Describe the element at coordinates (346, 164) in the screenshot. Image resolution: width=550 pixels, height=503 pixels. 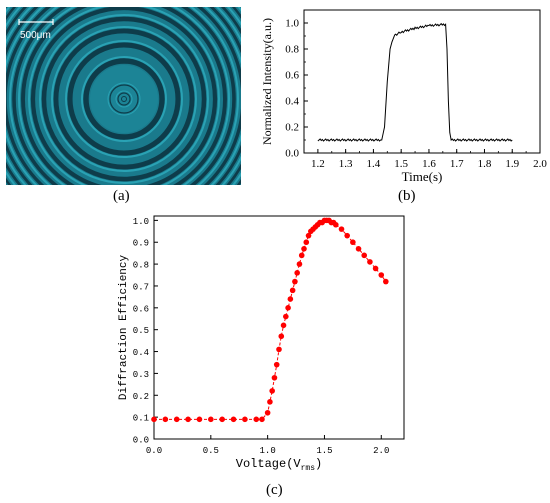
I see `chart-b-x-tick-label: 1.3` at that location.